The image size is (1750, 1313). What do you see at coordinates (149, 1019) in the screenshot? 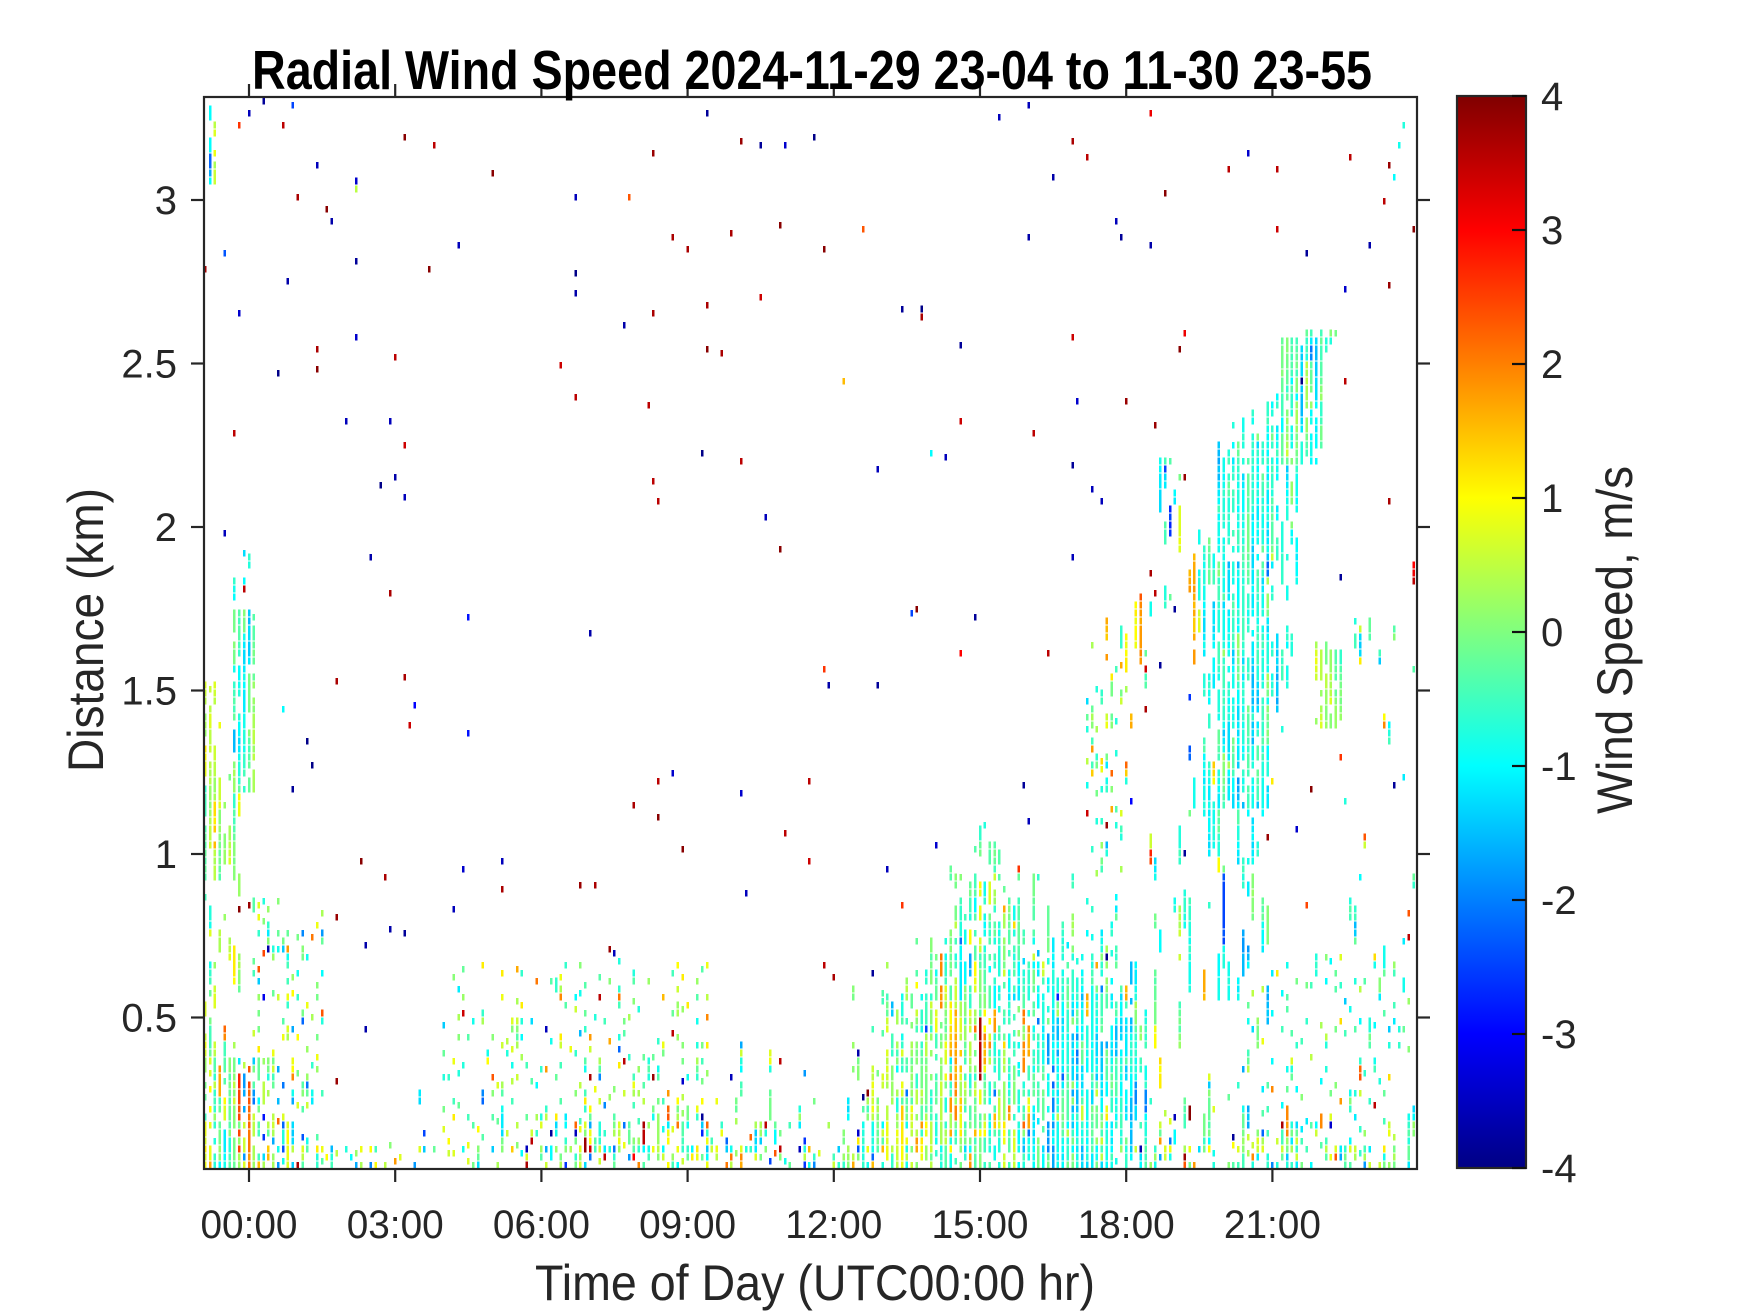
I see `svg-text: 0.5` at bounding box center [149, 1019].